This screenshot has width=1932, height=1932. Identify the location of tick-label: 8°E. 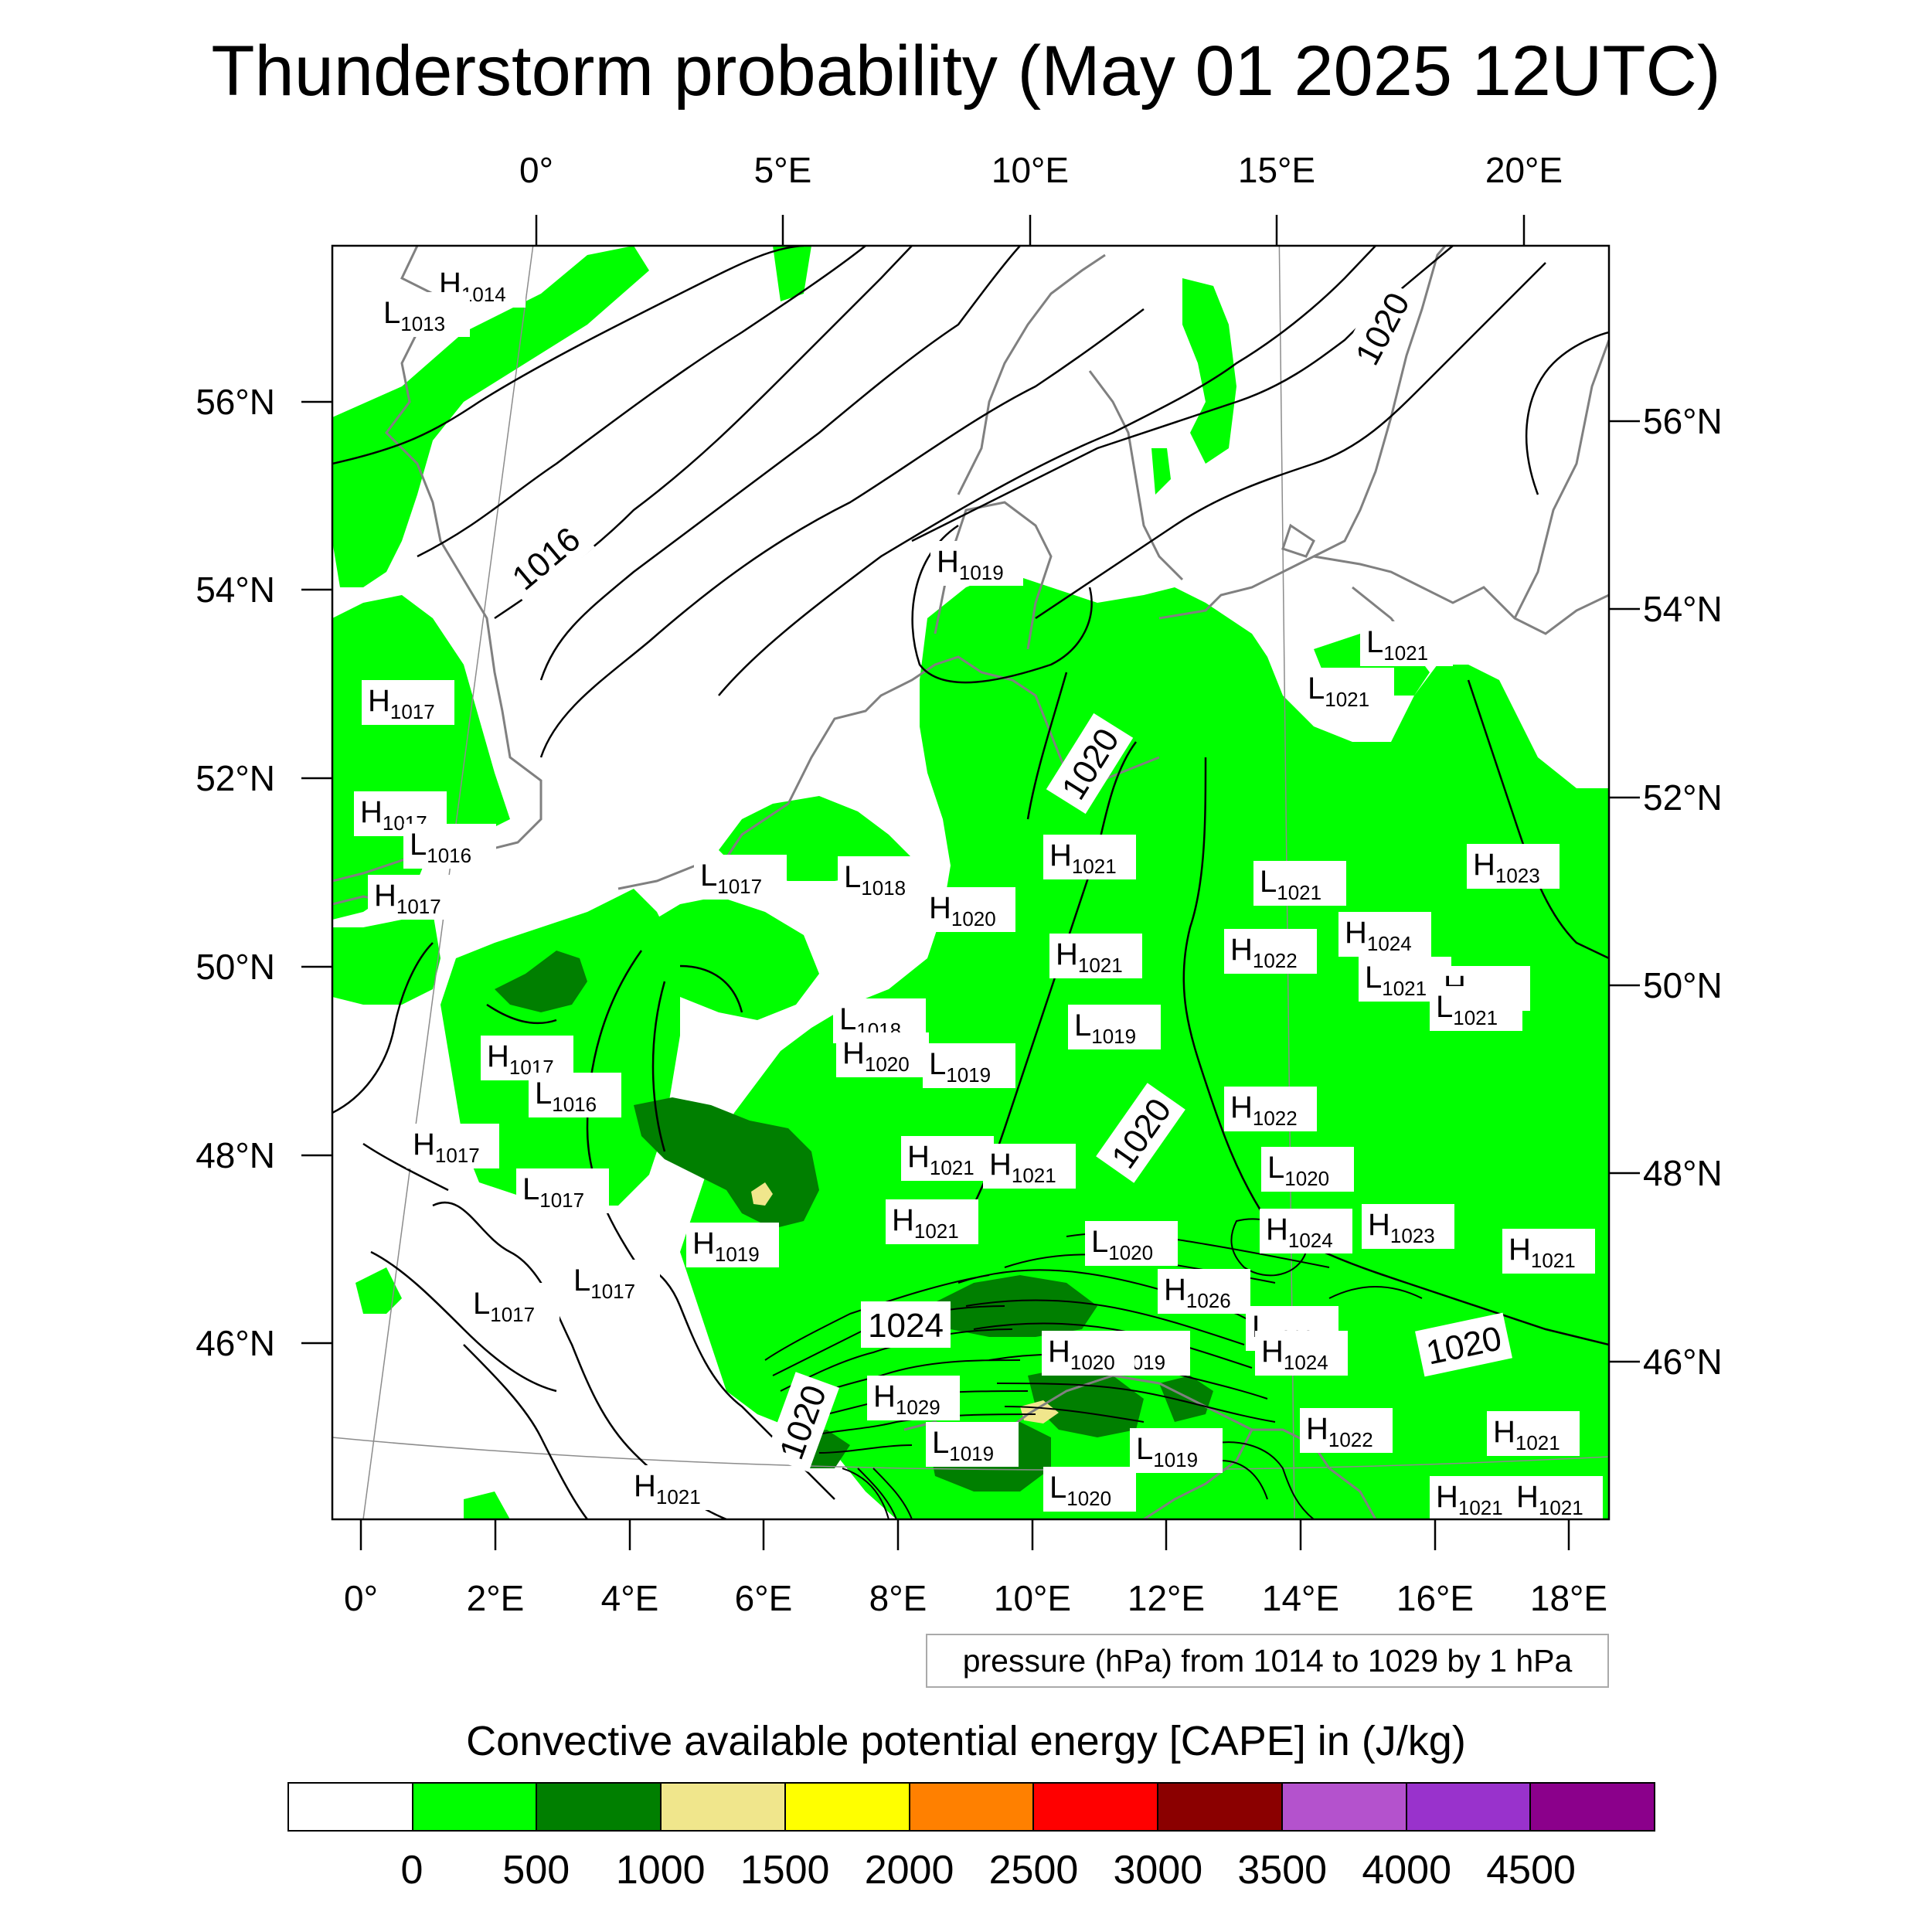
(898, 1598).